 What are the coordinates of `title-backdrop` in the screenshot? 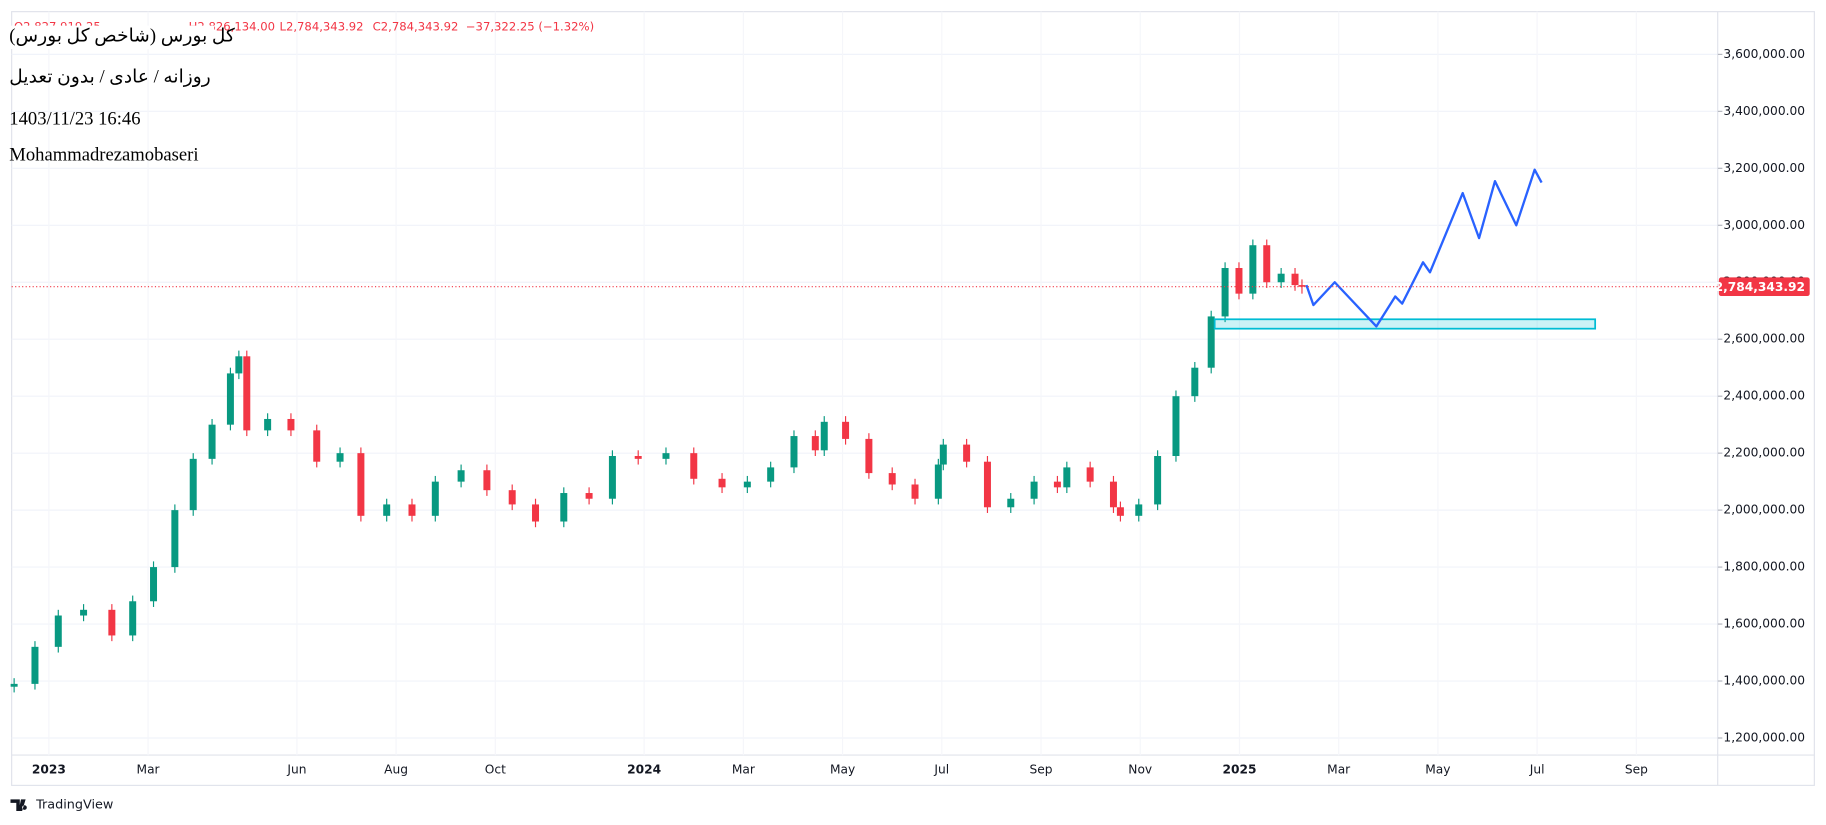 It's located at (110, 37).